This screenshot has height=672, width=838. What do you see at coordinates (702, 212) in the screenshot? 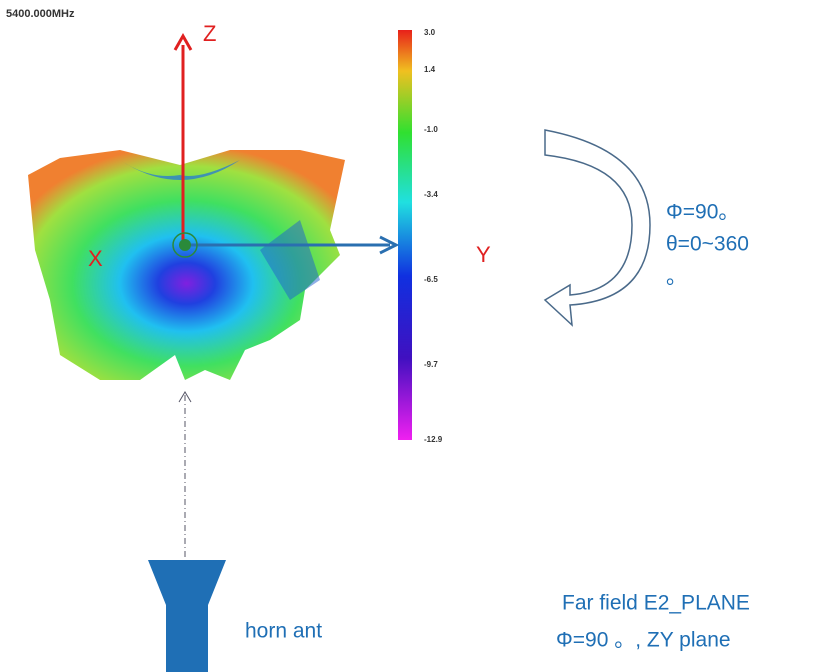
I see `phi-label: Φ=90。` at bounding box center [702, 212].